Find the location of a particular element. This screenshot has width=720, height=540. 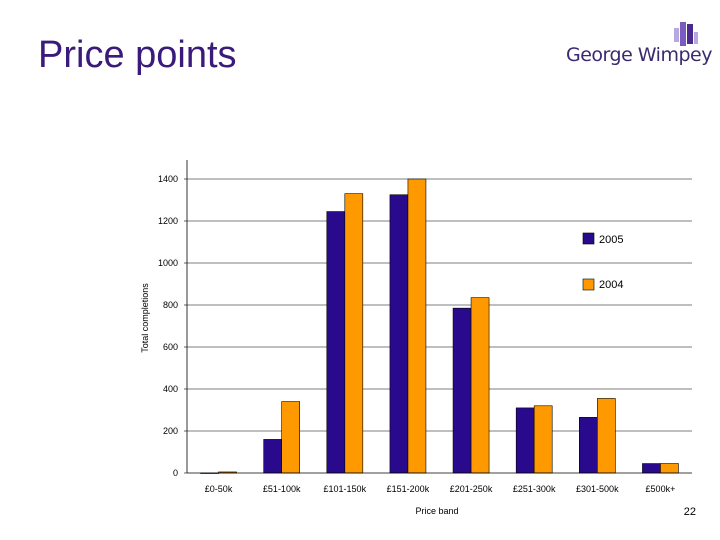

y-tick-label: 400 is located at coordinates (170, 389).